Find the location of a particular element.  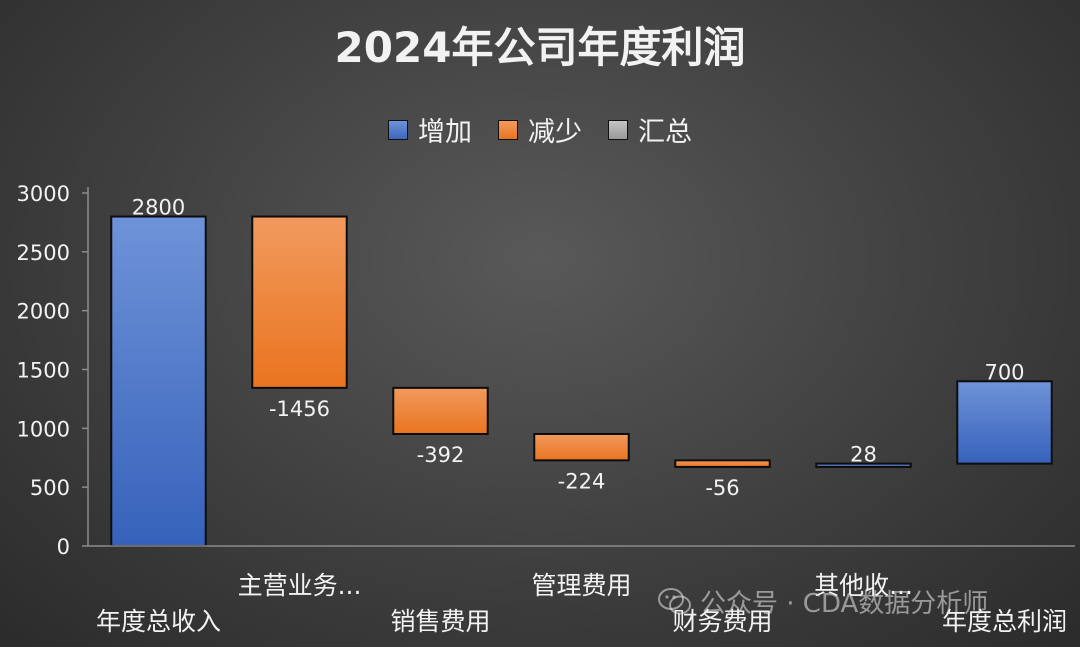

chart-legend: 增加 减少 汇总 is located at coordinates (540, 129).